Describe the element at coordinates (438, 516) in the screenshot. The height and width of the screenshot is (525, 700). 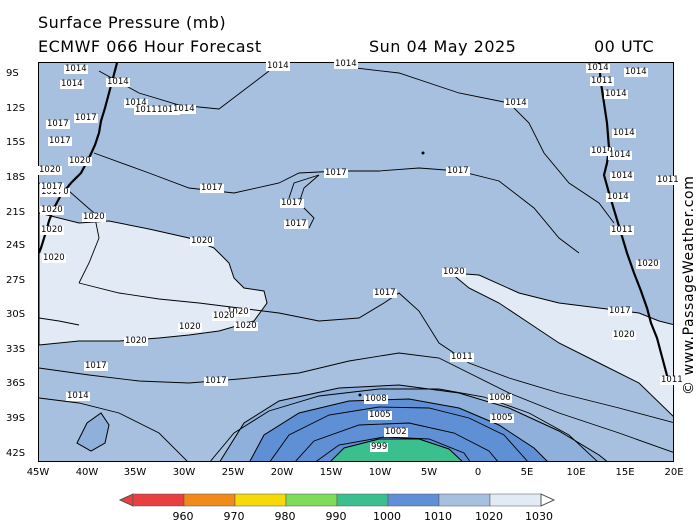
I see `scale-value-label: 1010` at that location.